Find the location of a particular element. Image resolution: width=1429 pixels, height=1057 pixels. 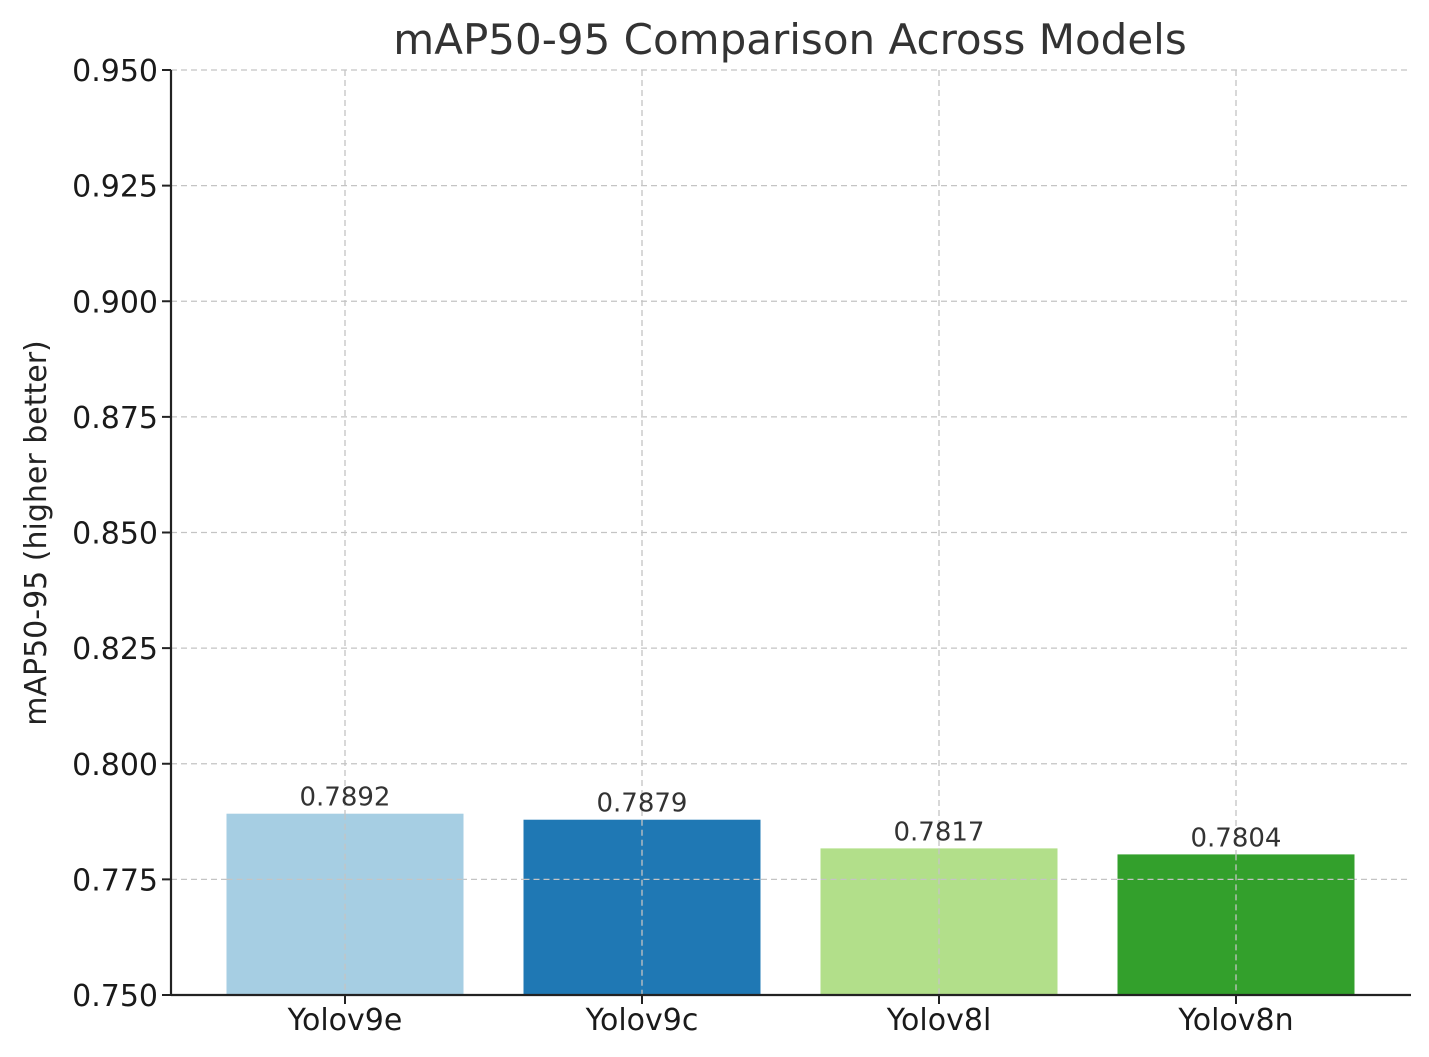

data-label-yolov9e: 0.7892 is located at coordinates (345, 798).